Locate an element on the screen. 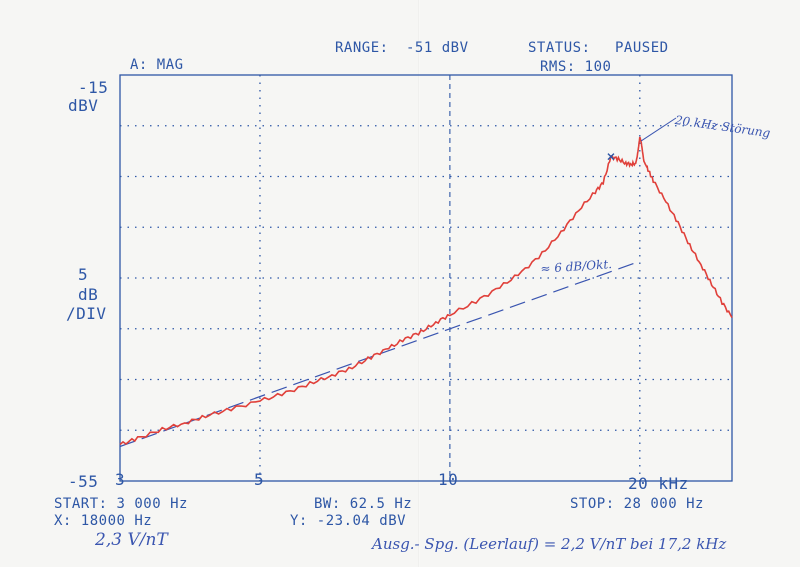 This screenshot has width=800, height=567. status-value: PAUSED is located at coordinates (642, 48).